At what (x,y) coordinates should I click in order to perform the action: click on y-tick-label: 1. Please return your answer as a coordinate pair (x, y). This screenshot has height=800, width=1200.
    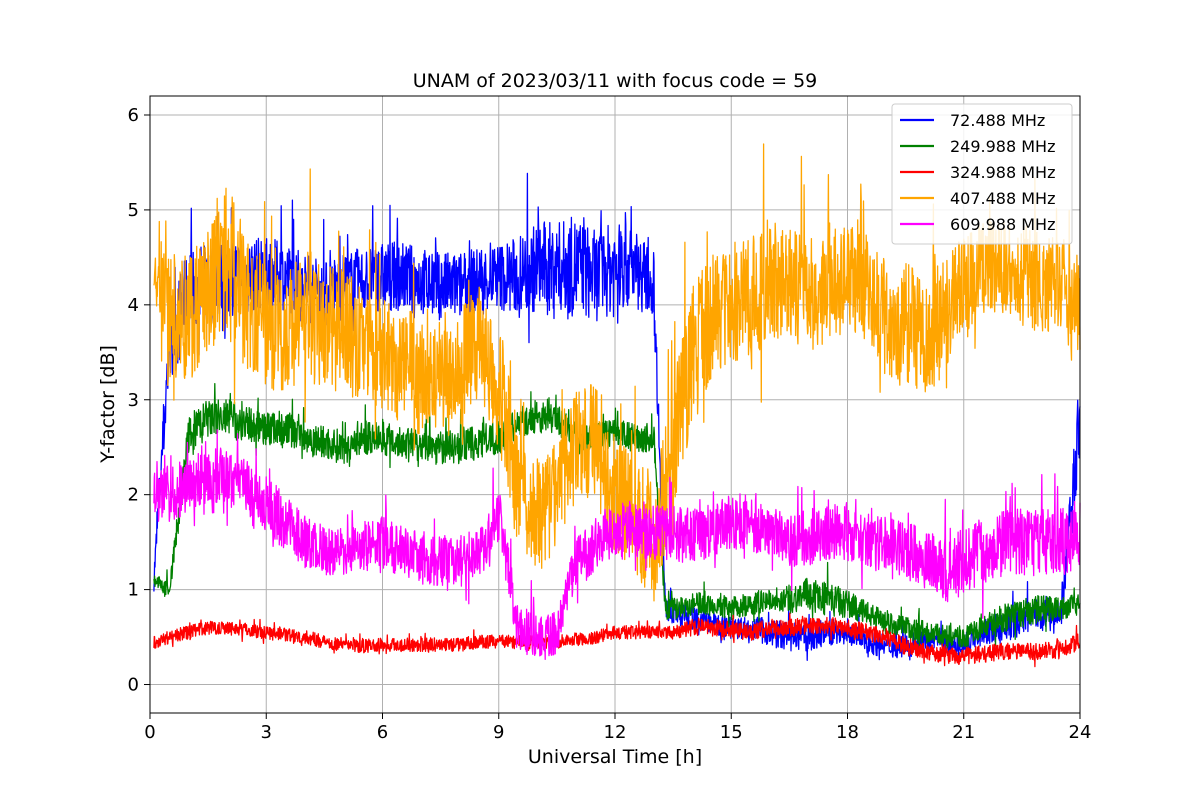
    Looking at the image, I should click on (133, 590).